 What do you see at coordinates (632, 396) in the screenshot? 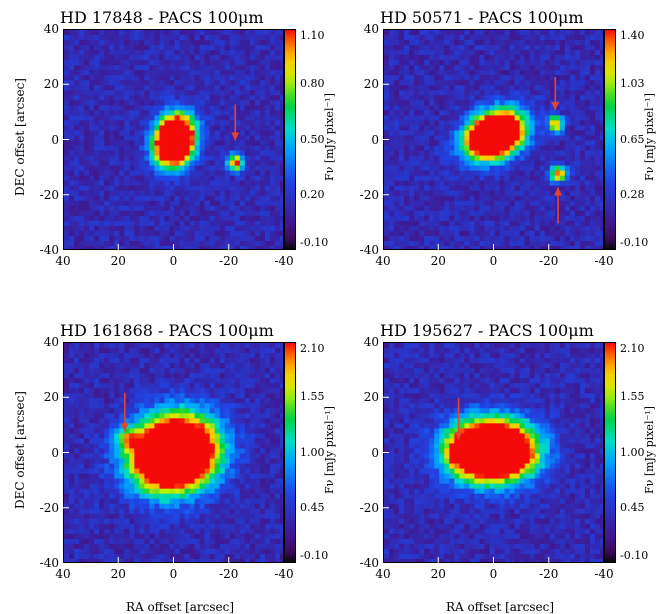
I see `colorbar-tick-label: 1.55` at bounding box center [632, 396].